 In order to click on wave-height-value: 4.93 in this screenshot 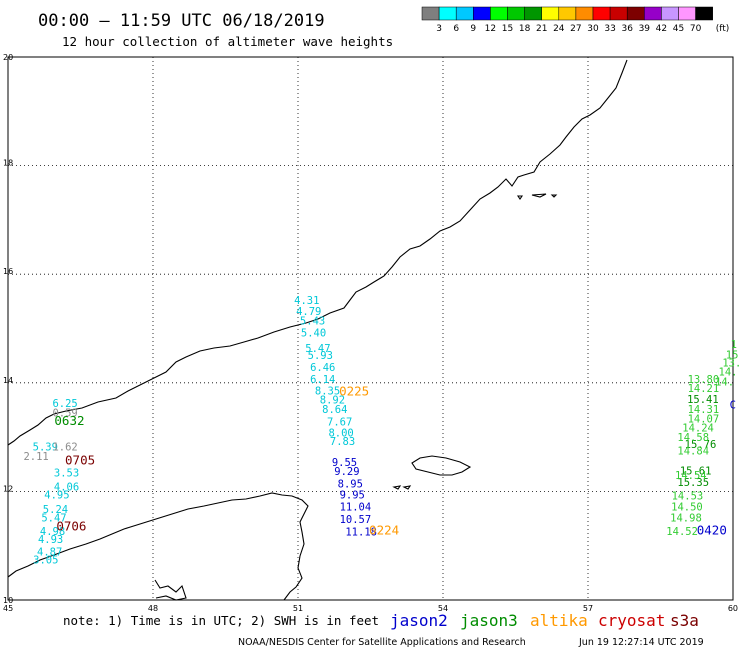, I will do `click(50, 540)`.